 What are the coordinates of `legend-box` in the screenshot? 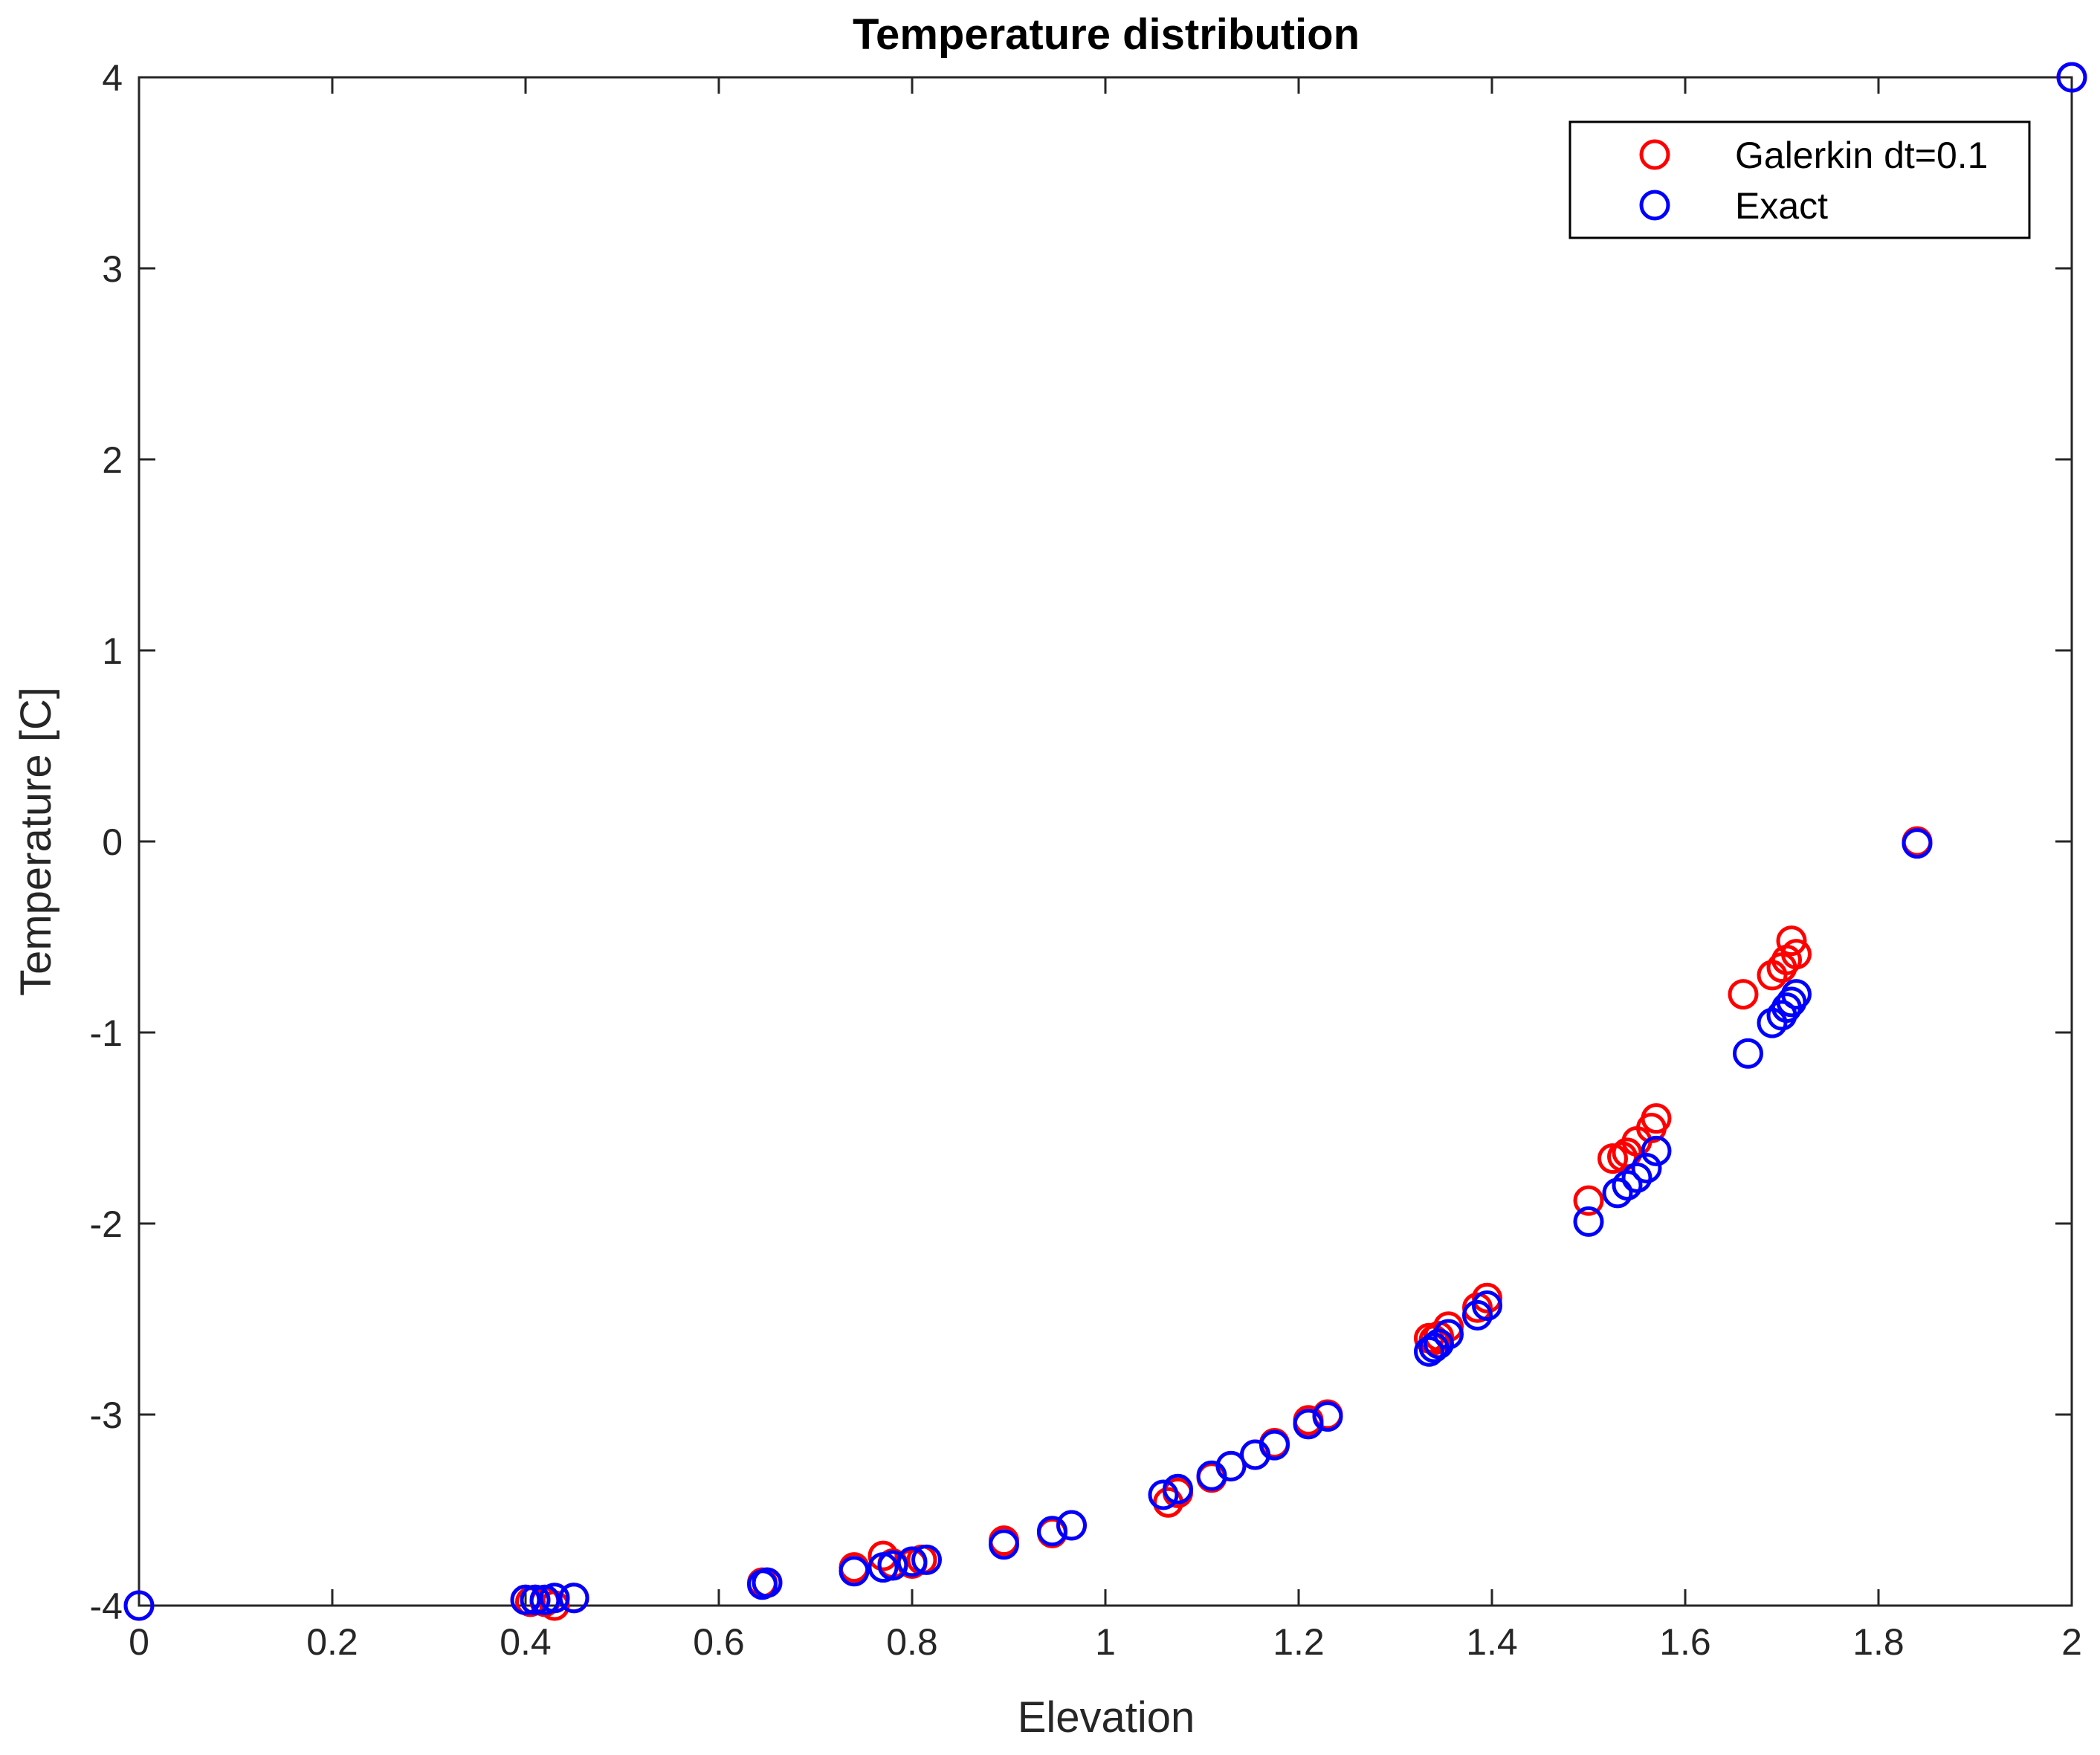 It's located at (1800, 179).